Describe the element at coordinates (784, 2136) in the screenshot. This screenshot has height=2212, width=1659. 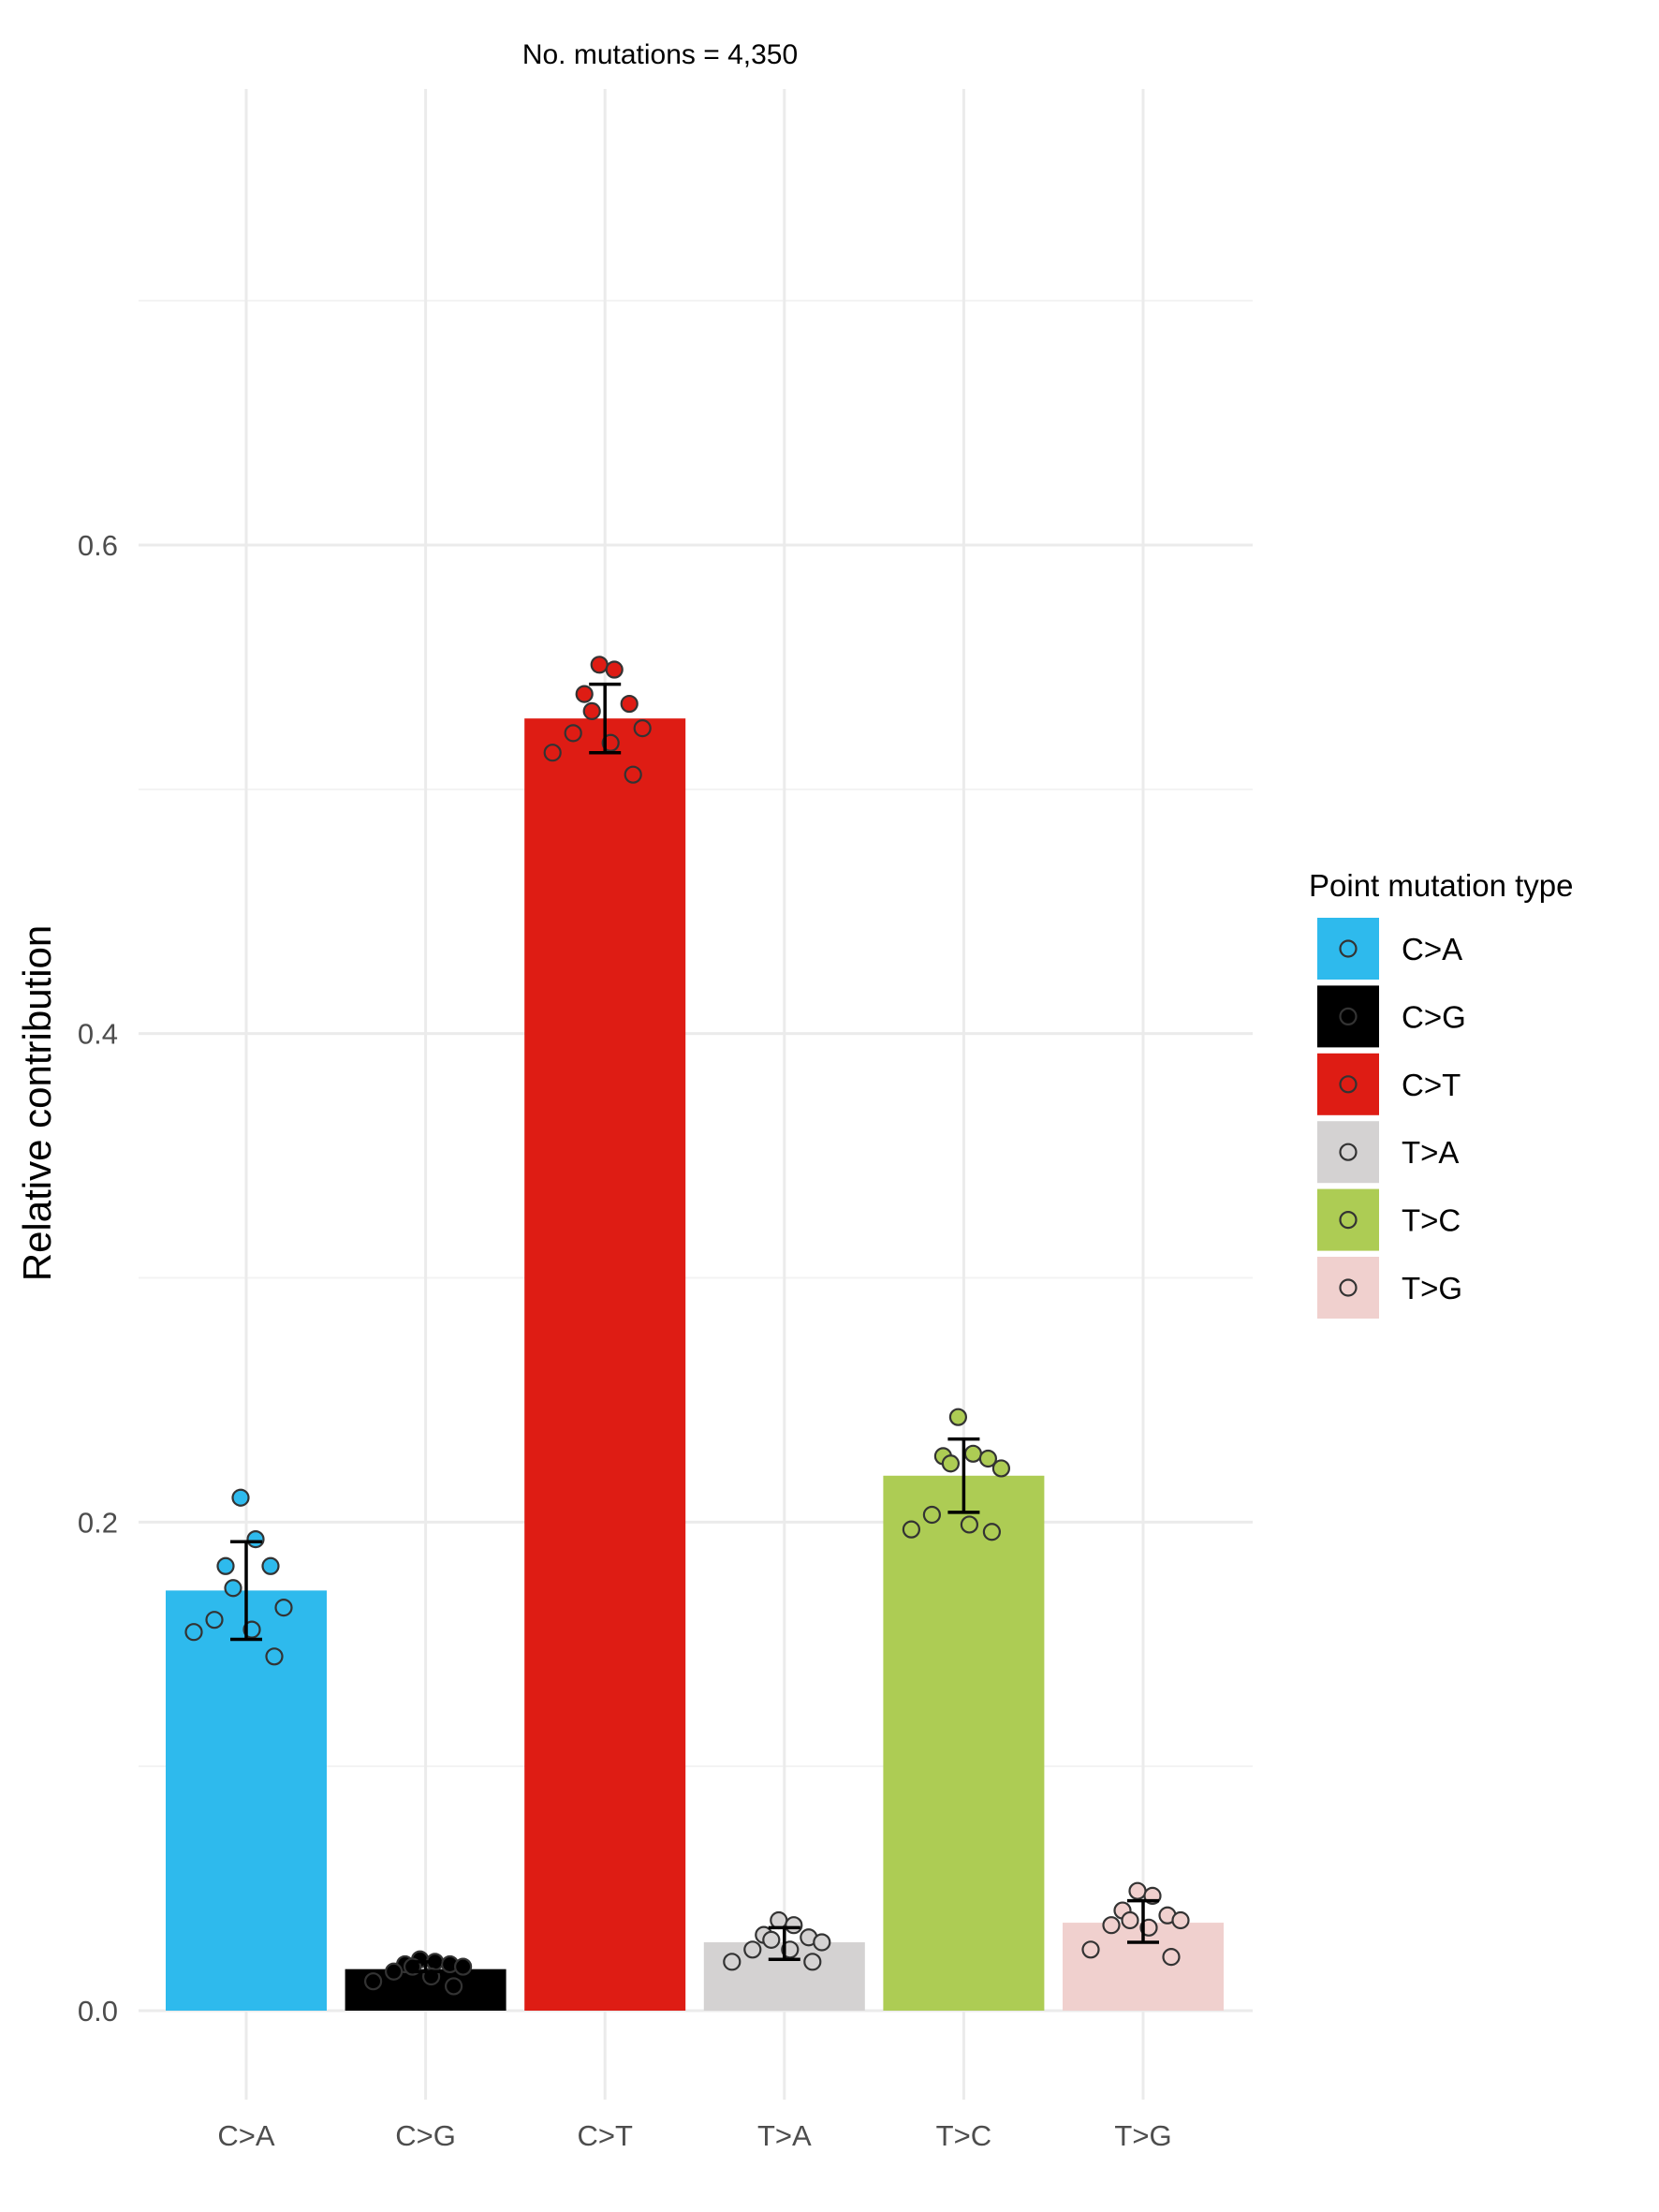
I see `x-tick-label: T>A` at that location.